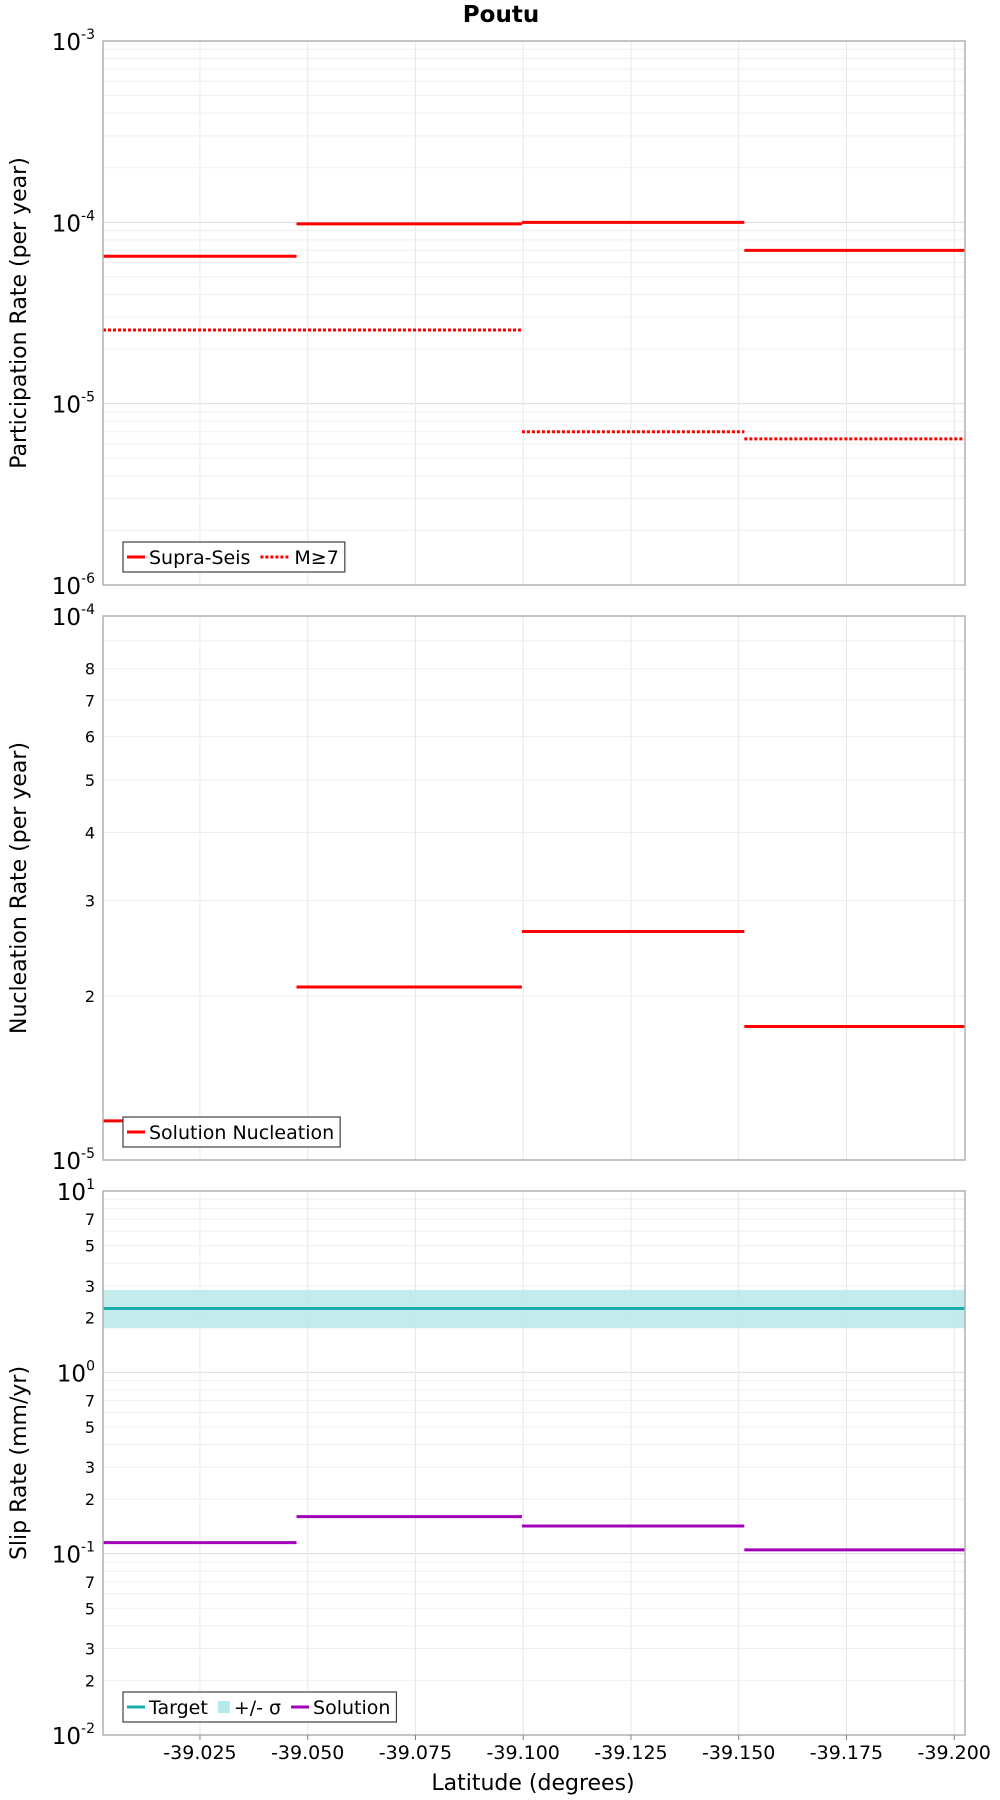 The width and height of the screenshot is (1000, 1800). I want to click on legend: Supra-Seis M≥7, so click(234, 557).